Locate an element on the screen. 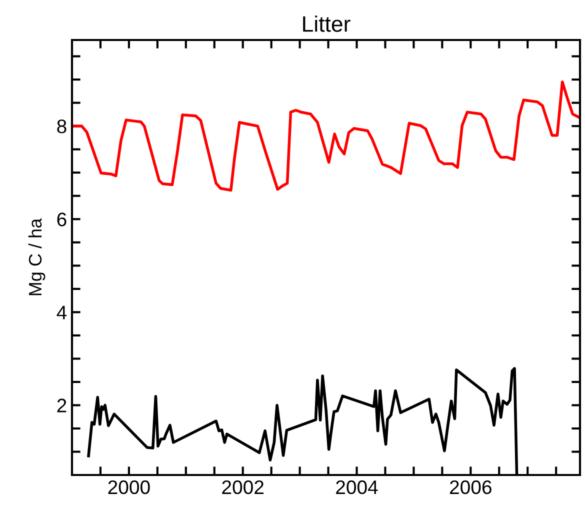 The height and width of the screenshot is (506, 585). y-tick-label: 4 is located at coordinates (61, 313).